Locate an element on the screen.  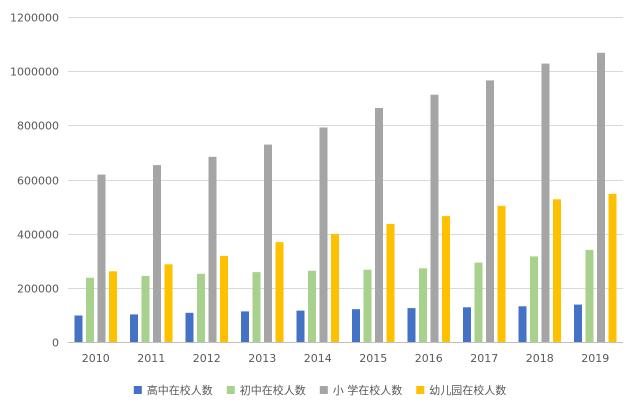
legend: 高中在校人数 初中在校人数 小 学在校人数 幼儿园在校人数 is located at coordinates (319, 390).